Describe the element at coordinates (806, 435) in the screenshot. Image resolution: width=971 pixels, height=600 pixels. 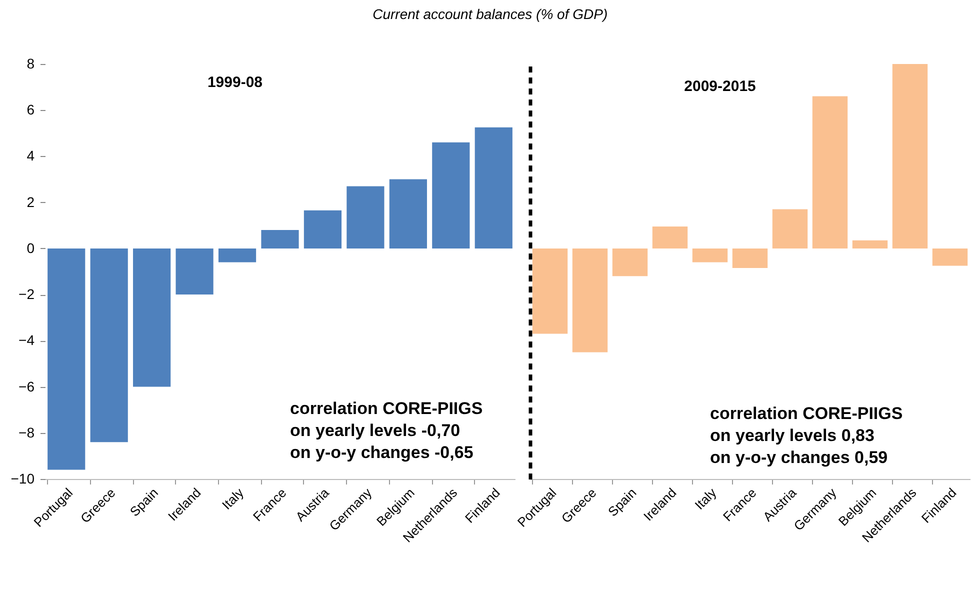
I see `annotation: correlation CORE-PIIGS on yearly levels 0,83 on y-o-y changes 0,59` at that location.